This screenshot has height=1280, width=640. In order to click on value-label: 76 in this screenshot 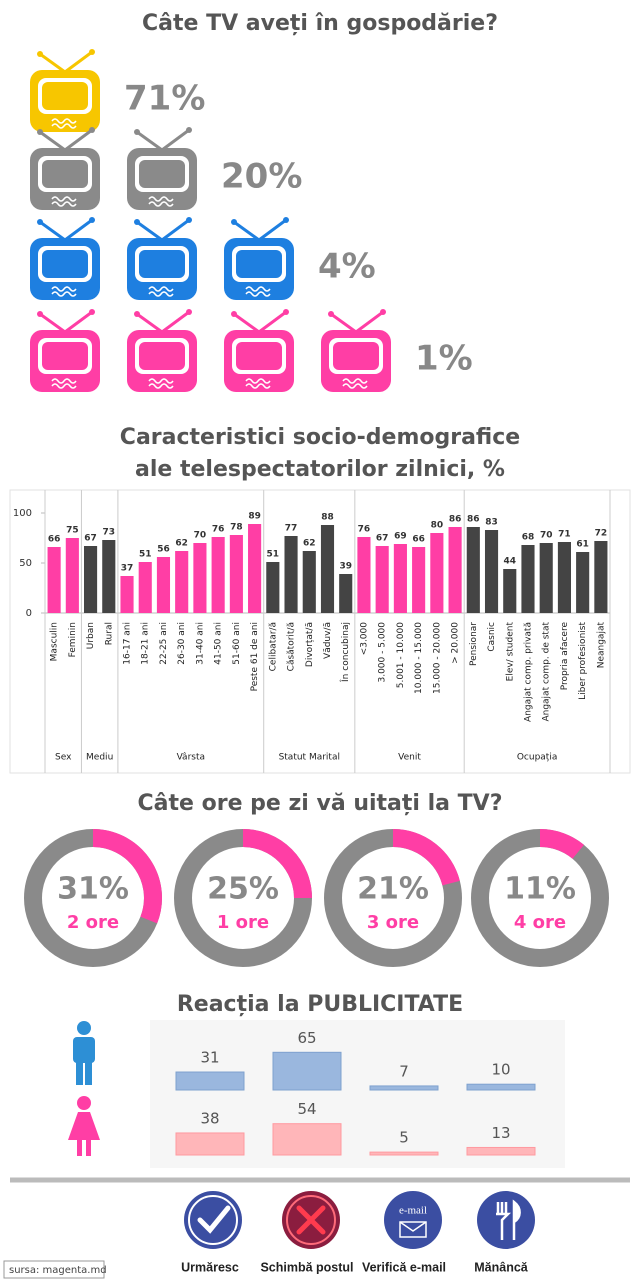, I will do `click(364, 530)`.